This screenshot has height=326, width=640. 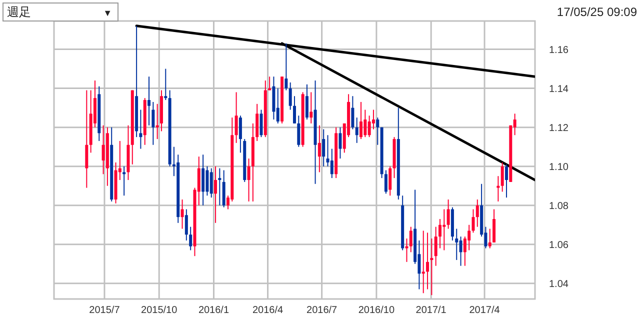 I want to click on x-tick-label: 2016/10, so click(x=376, y=310).